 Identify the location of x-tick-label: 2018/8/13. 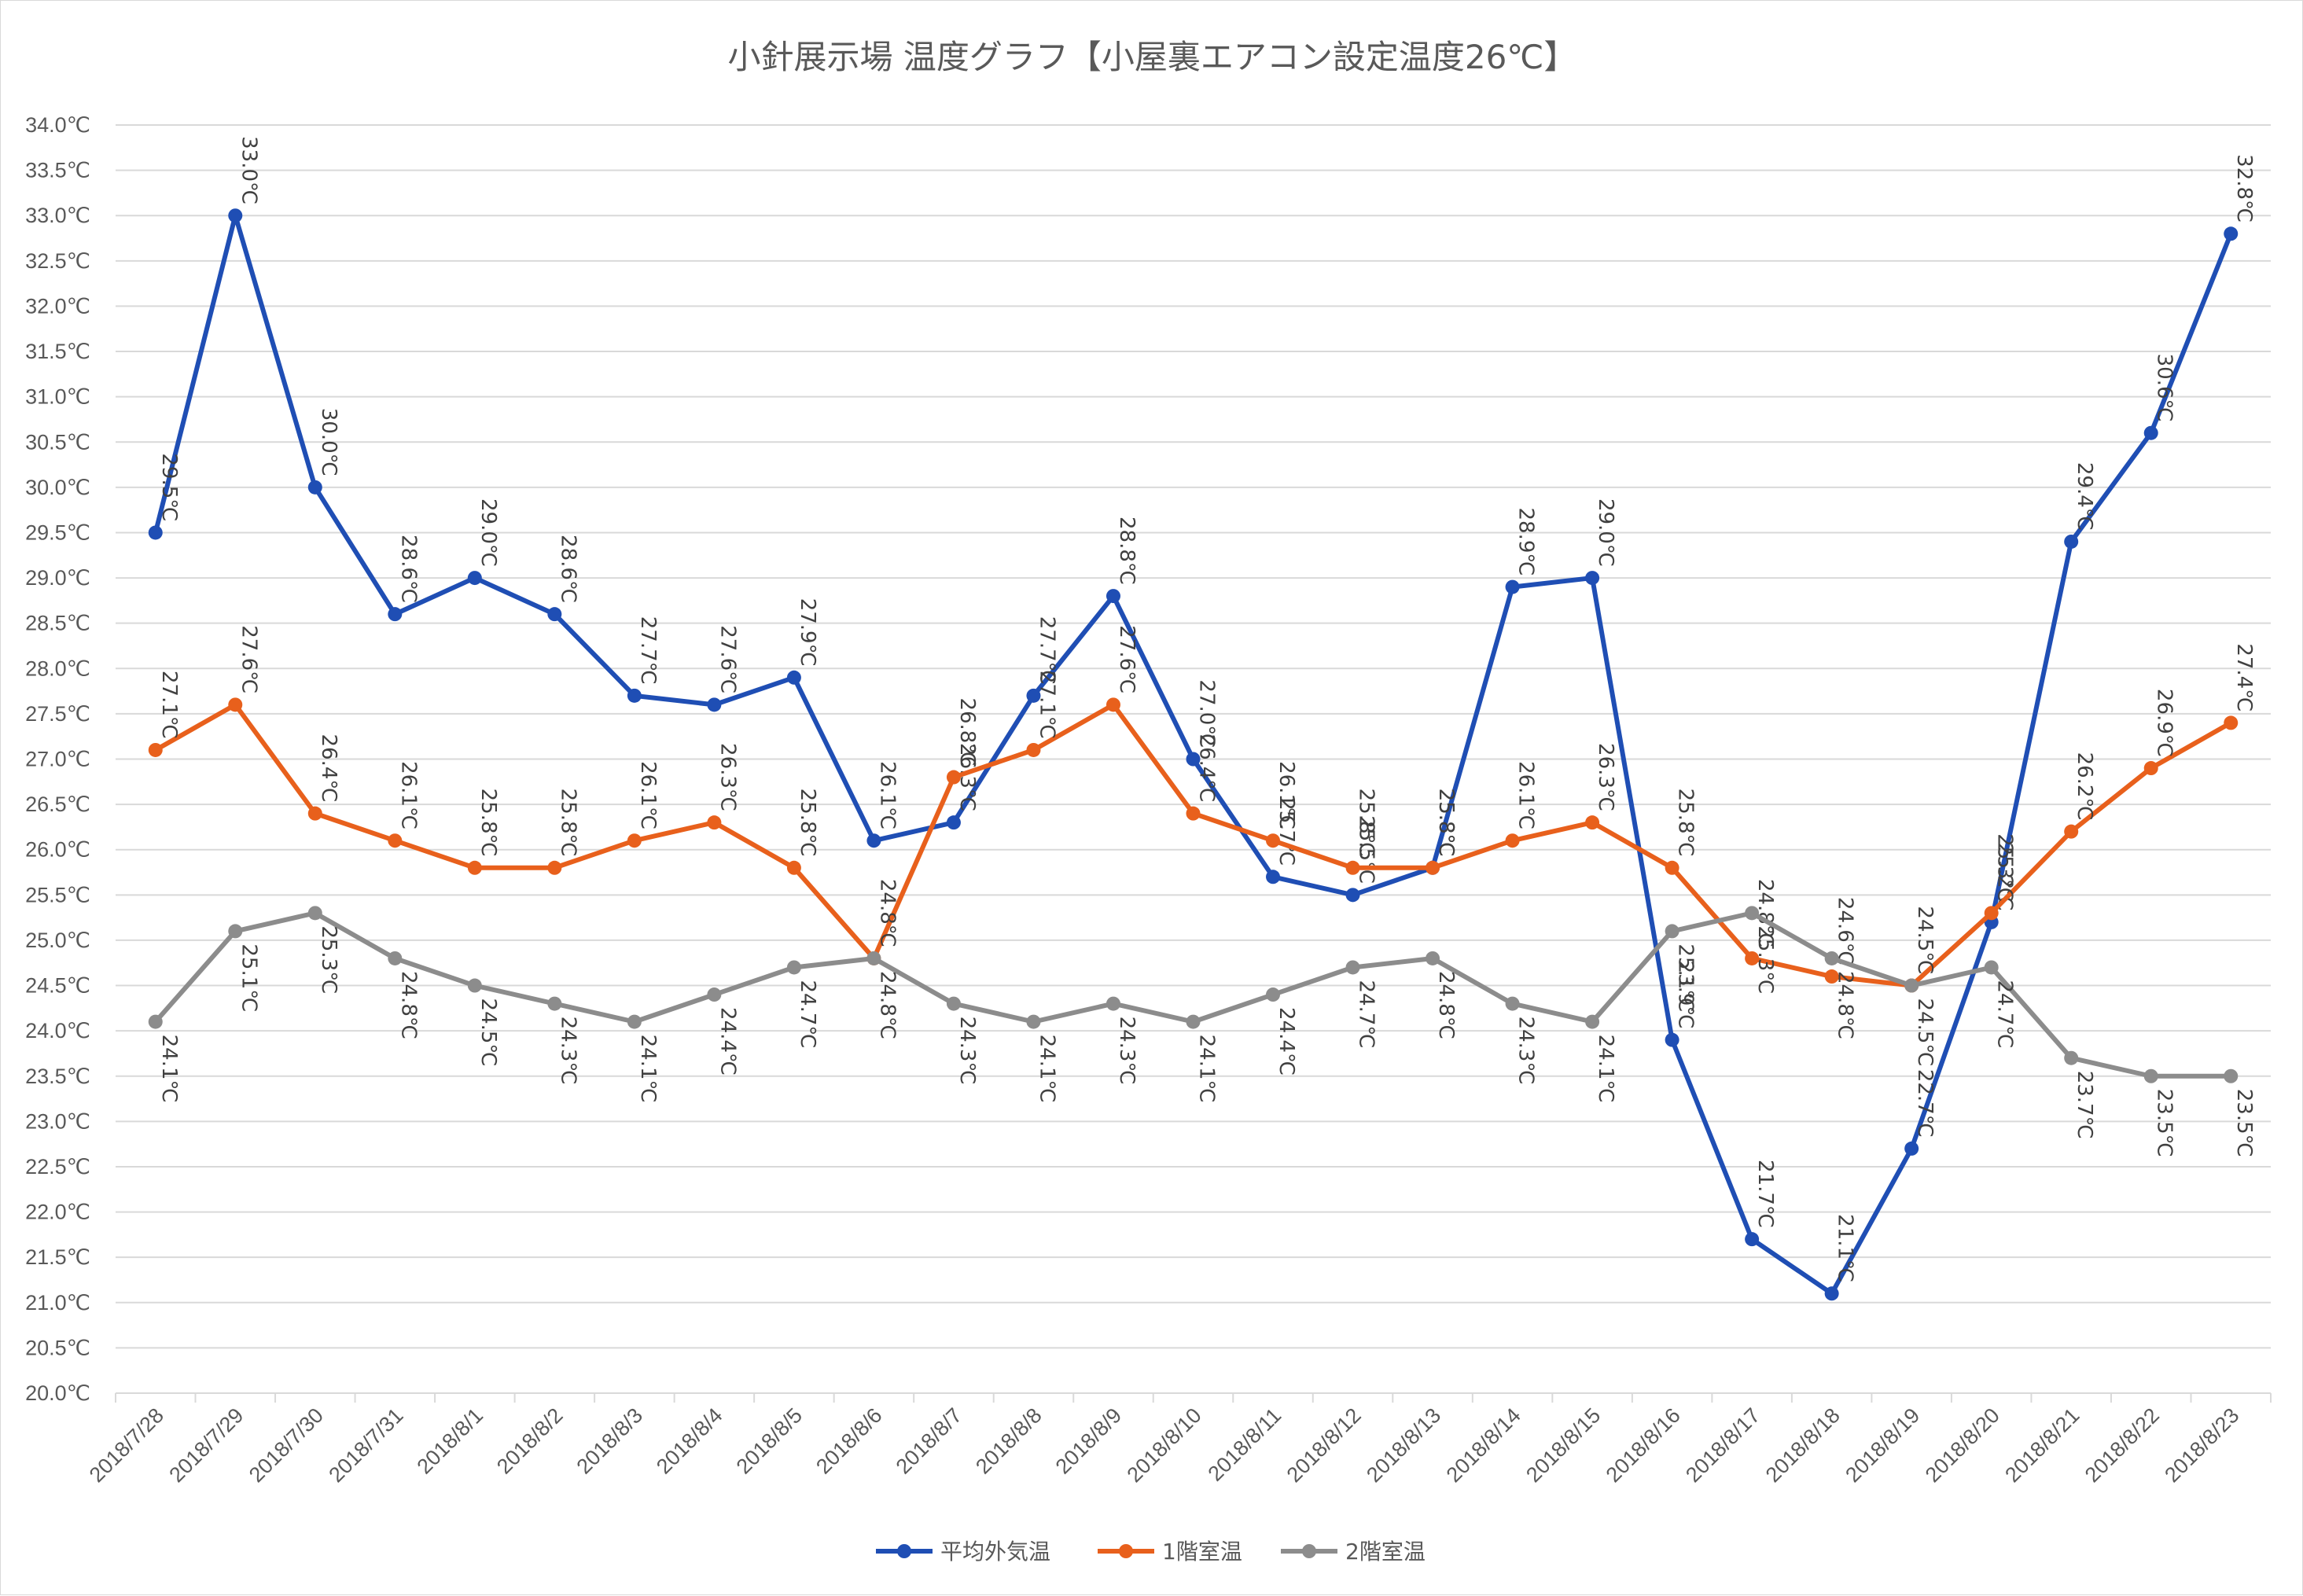
(1403, 1445).